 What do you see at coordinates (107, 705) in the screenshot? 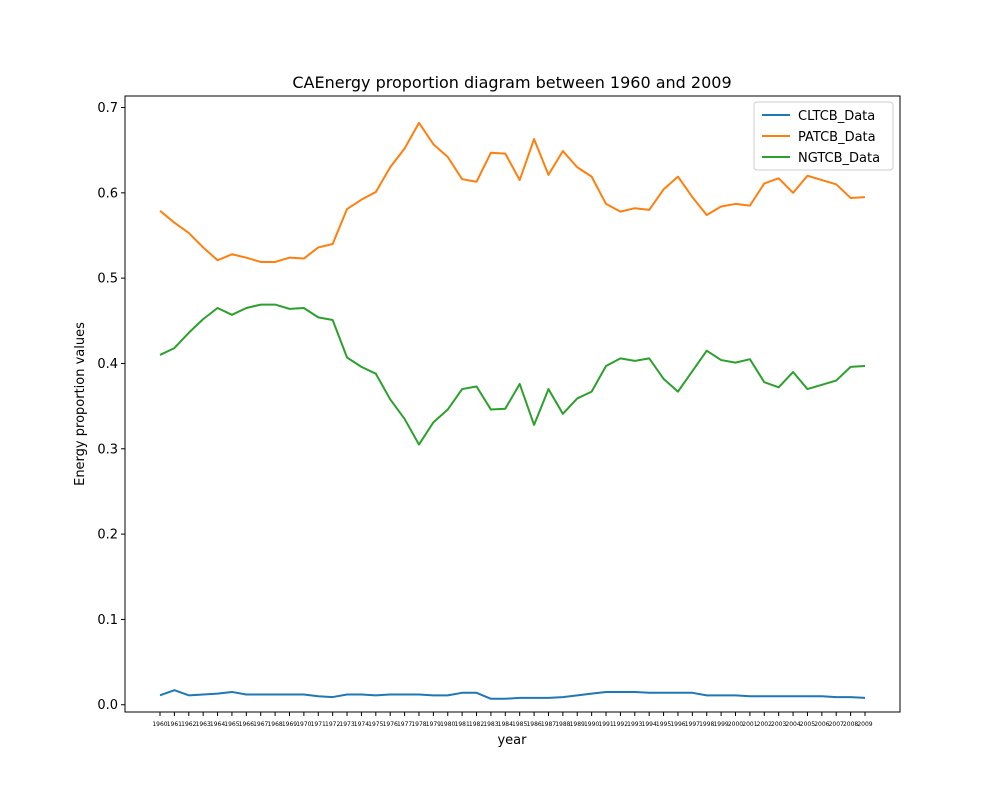
I see `y-tick-label: 0.0` at bounding box center [107, 705].